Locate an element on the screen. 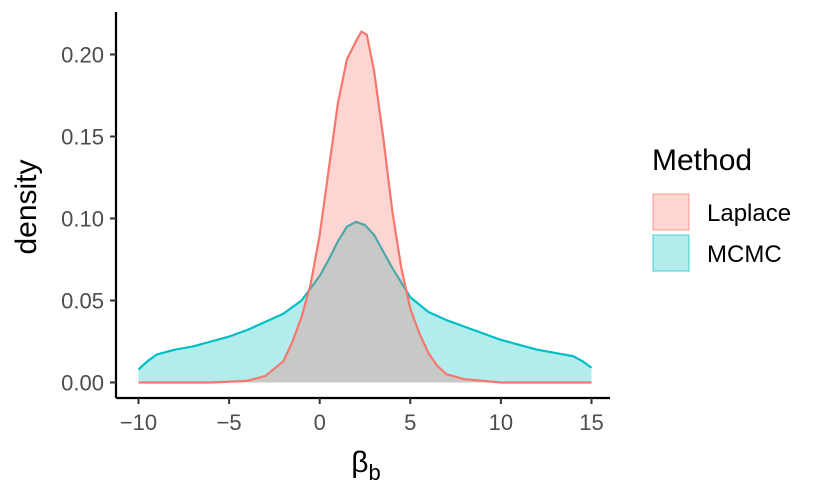 The height and width of the screenshot is (498, 830). x-tick-label: 0 is located at coordinates (320, 422).